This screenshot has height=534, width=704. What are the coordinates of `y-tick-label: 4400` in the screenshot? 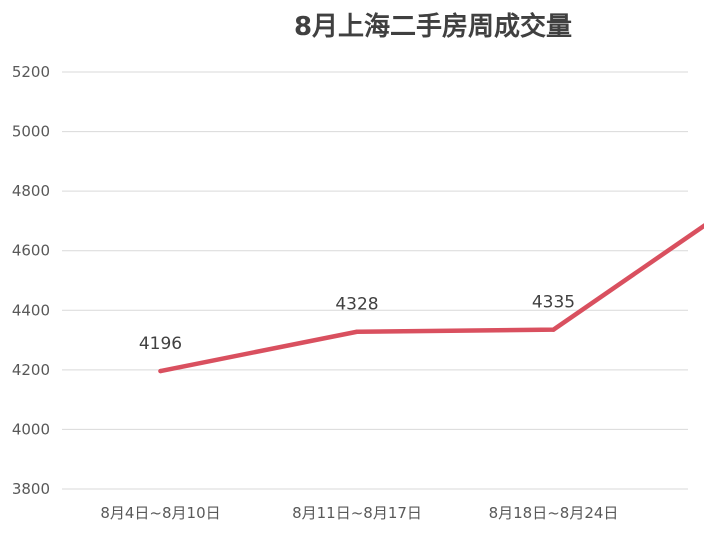 It's located at (31, 310).